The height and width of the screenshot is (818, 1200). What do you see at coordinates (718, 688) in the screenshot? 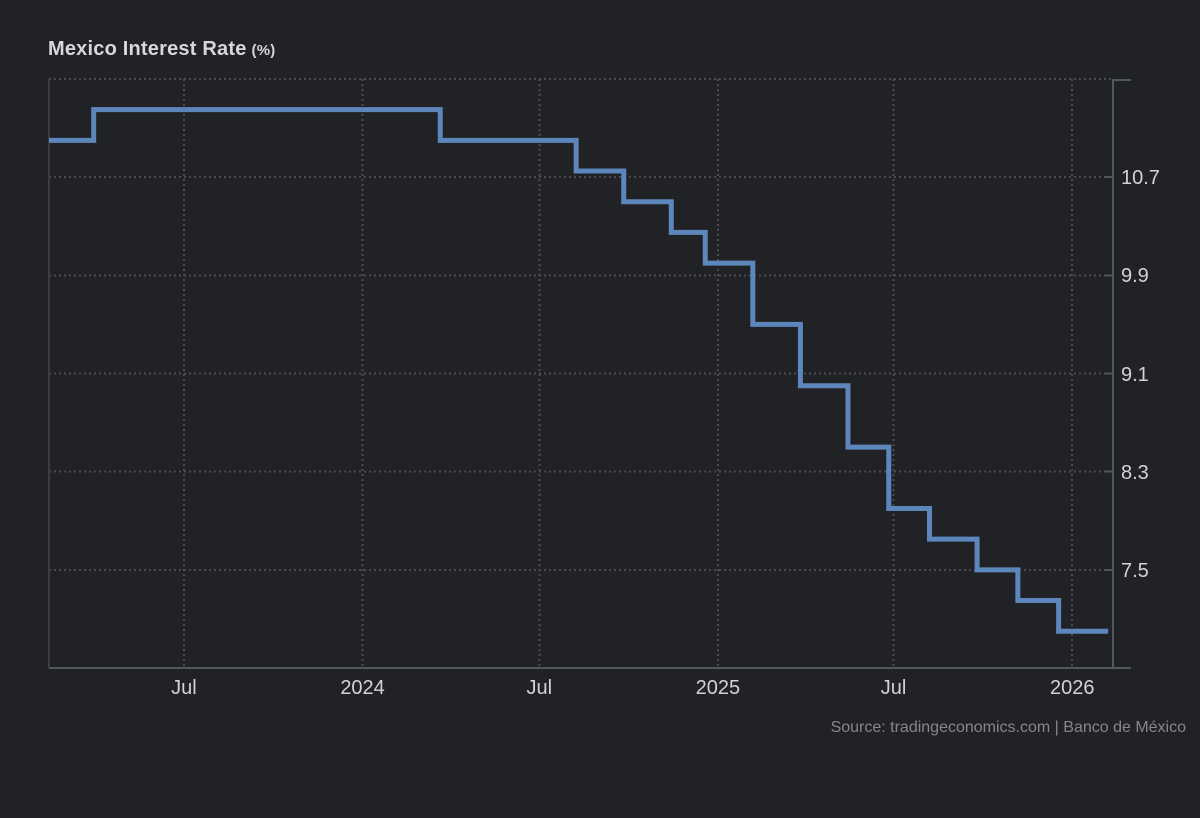
I see `x-tick-label: 2025` at bounding box center [718, 688].